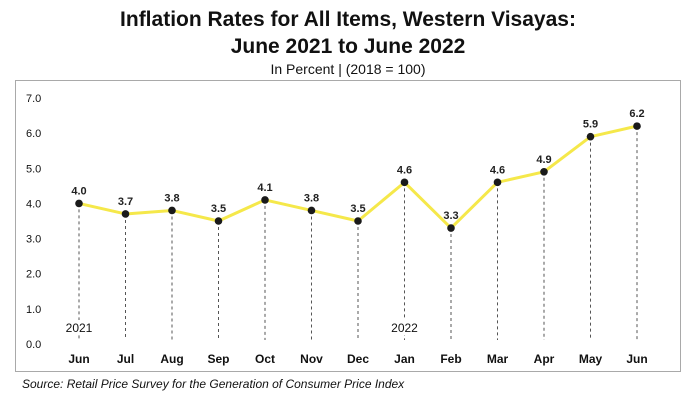 The height and width of the screenshot is (401, 696). Describe the element at coordinates (543, 160) in the screenshot. I see `data-label: 4.9` at that location.